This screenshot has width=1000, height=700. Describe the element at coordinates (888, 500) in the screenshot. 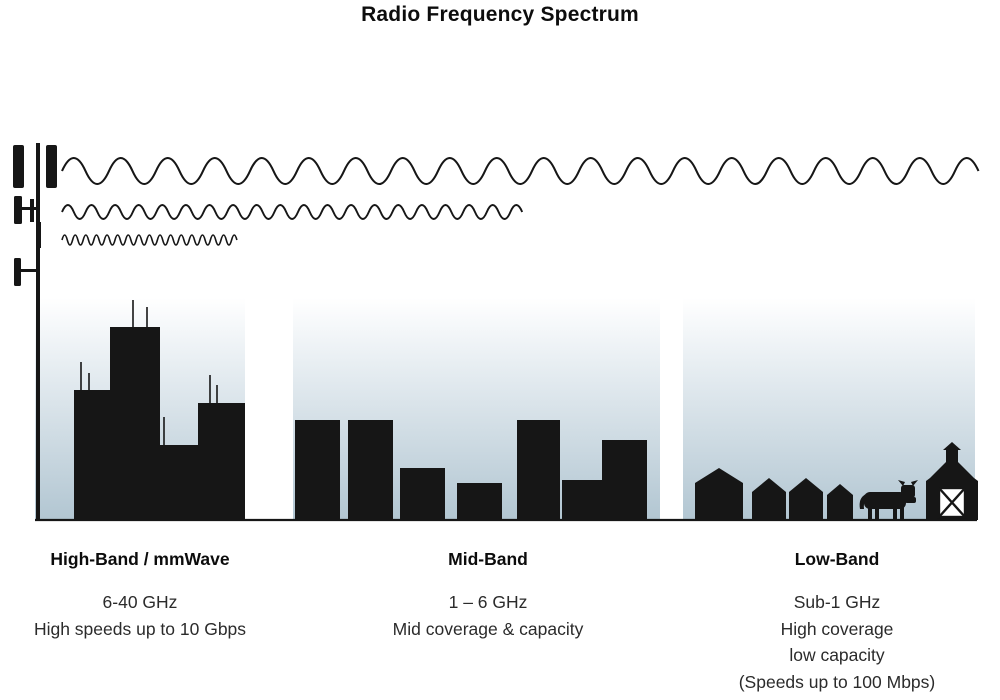

I see `cow-icon` at that location.